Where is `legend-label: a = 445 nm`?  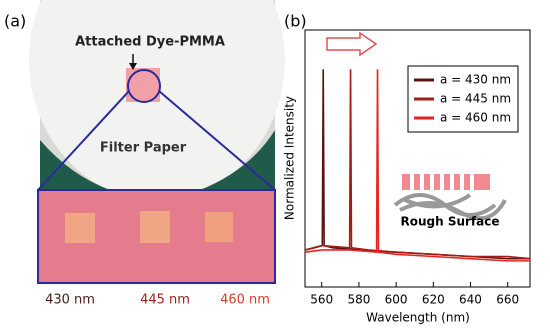 legend-label: a = 445 nm is located at coordinates (475, 99).